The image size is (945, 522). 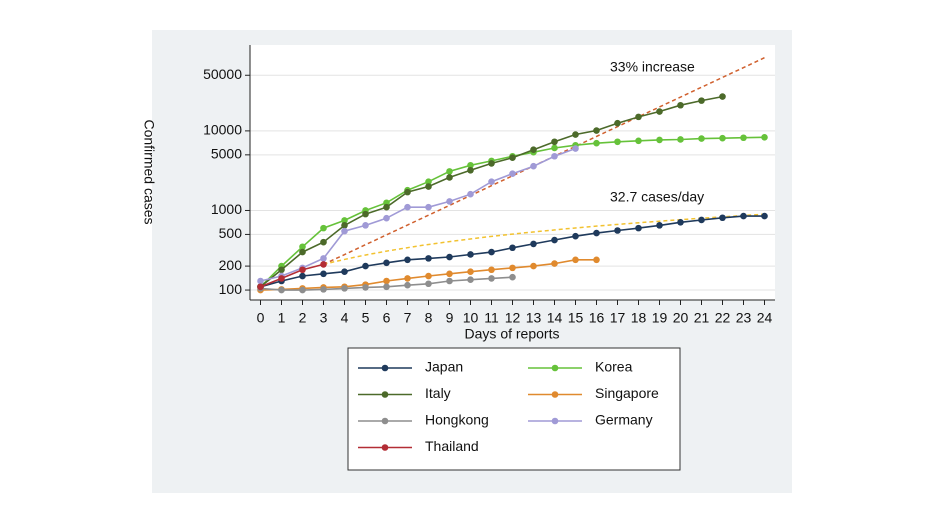 What do you see at coordinates (222, 130) in the screenshot?
I see `y-tick-label: 10000` at bounding box center [222, 130].